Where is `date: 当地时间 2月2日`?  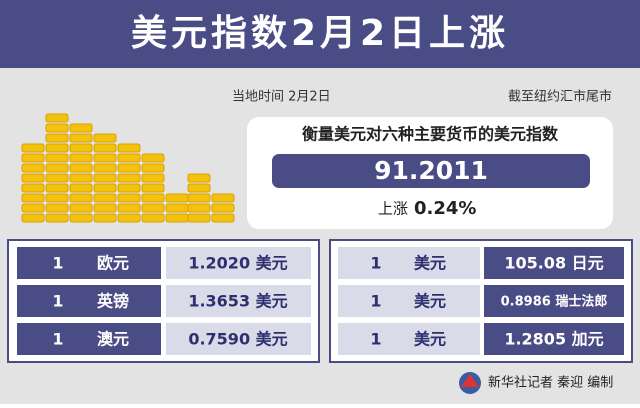
date: 当地时间 2月2日 is located at coordinates (281, 97).